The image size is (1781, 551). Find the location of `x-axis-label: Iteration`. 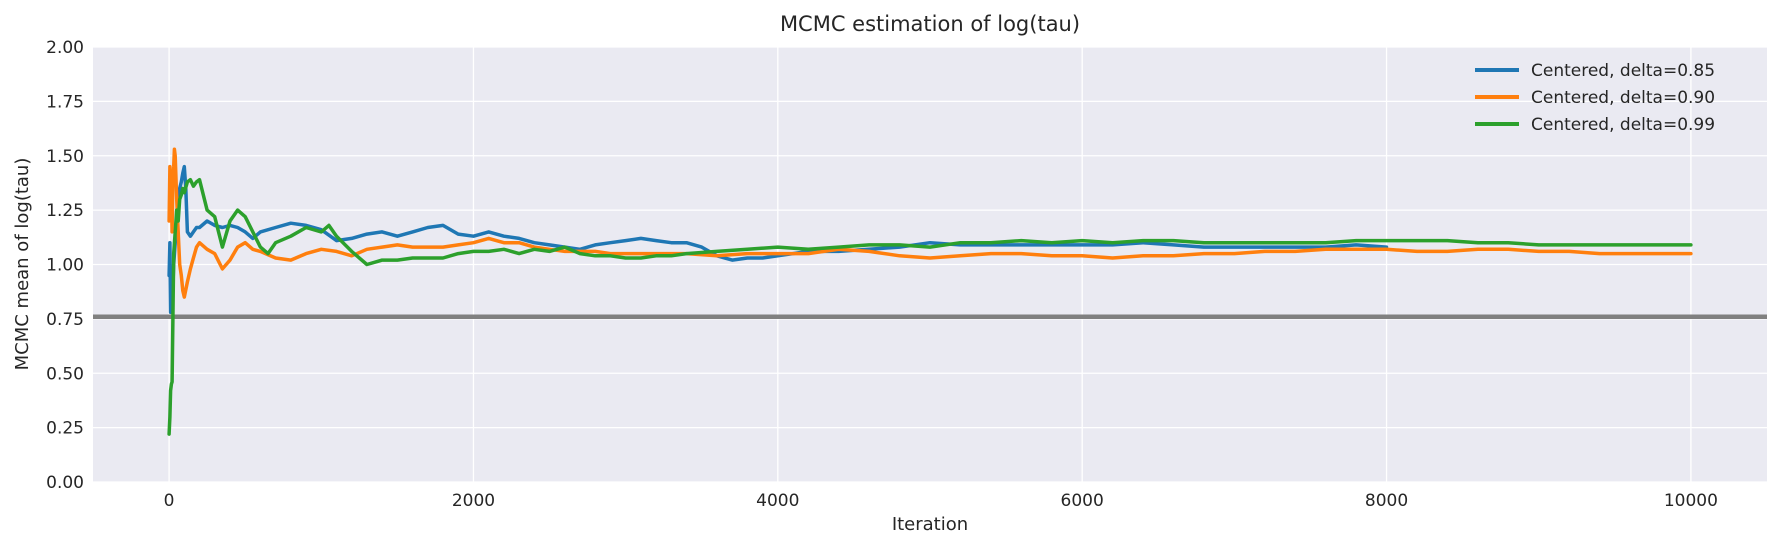

x-axis-label: Iteration is located at coordinates (930, 524).